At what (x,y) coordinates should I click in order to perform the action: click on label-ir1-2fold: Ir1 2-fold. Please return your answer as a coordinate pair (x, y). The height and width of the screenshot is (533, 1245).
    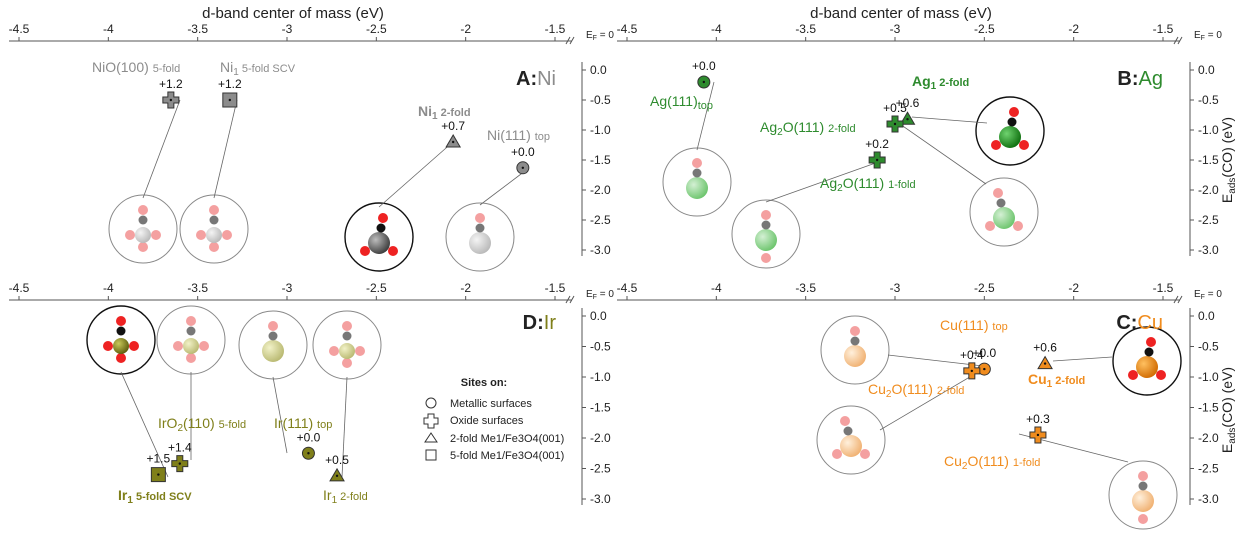
    Looking at the image, I should click on (345, 496).